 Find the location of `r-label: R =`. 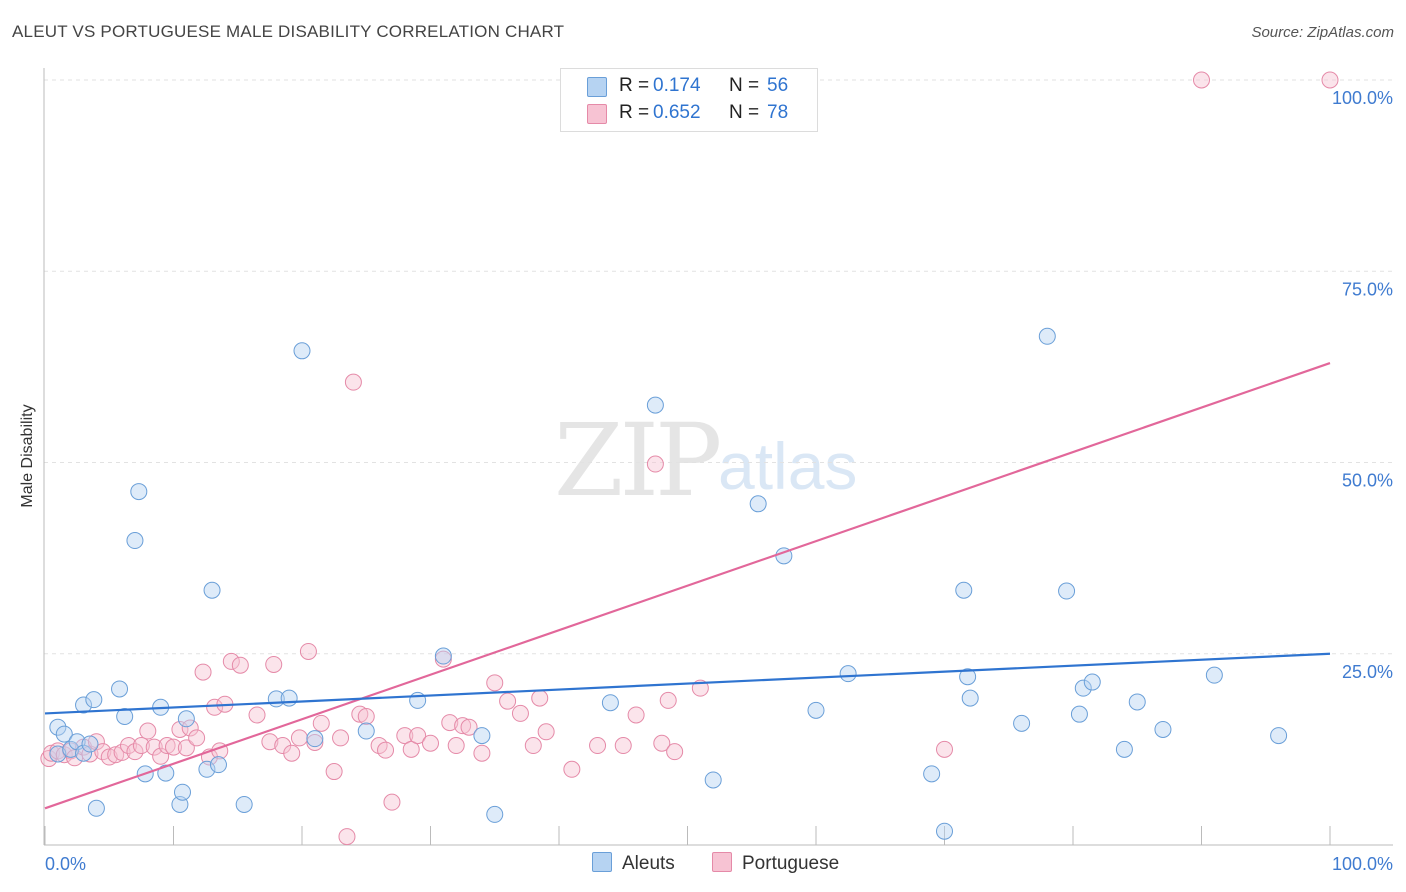

r-label: R = is located at coordinates (634, 112).